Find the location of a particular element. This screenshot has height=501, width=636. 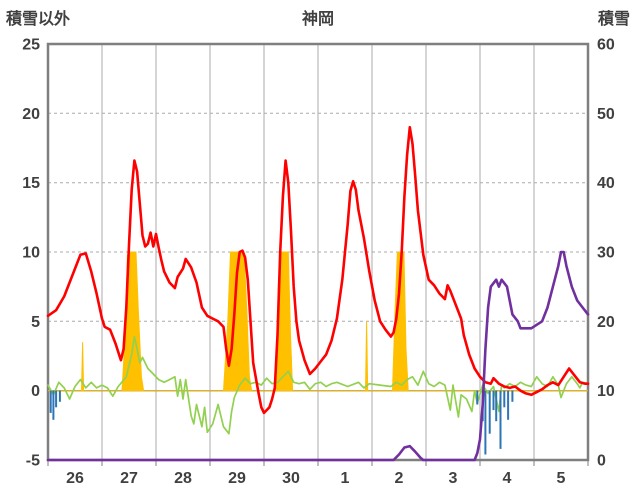

svg-text: 60 is located at coordinates (606, 45).